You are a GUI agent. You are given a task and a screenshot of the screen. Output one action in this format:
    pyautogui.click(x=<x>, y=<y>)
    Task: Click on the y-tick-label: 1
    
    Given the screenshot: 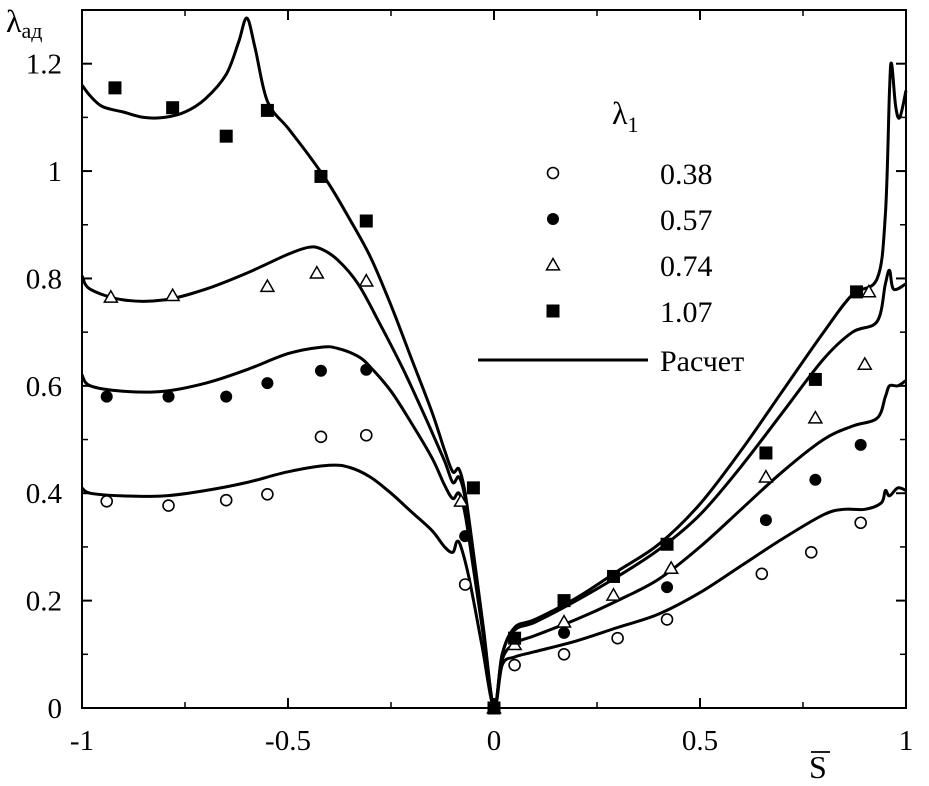 What is the action you would take?
    pyautogui.click(x=55, y=172)
    